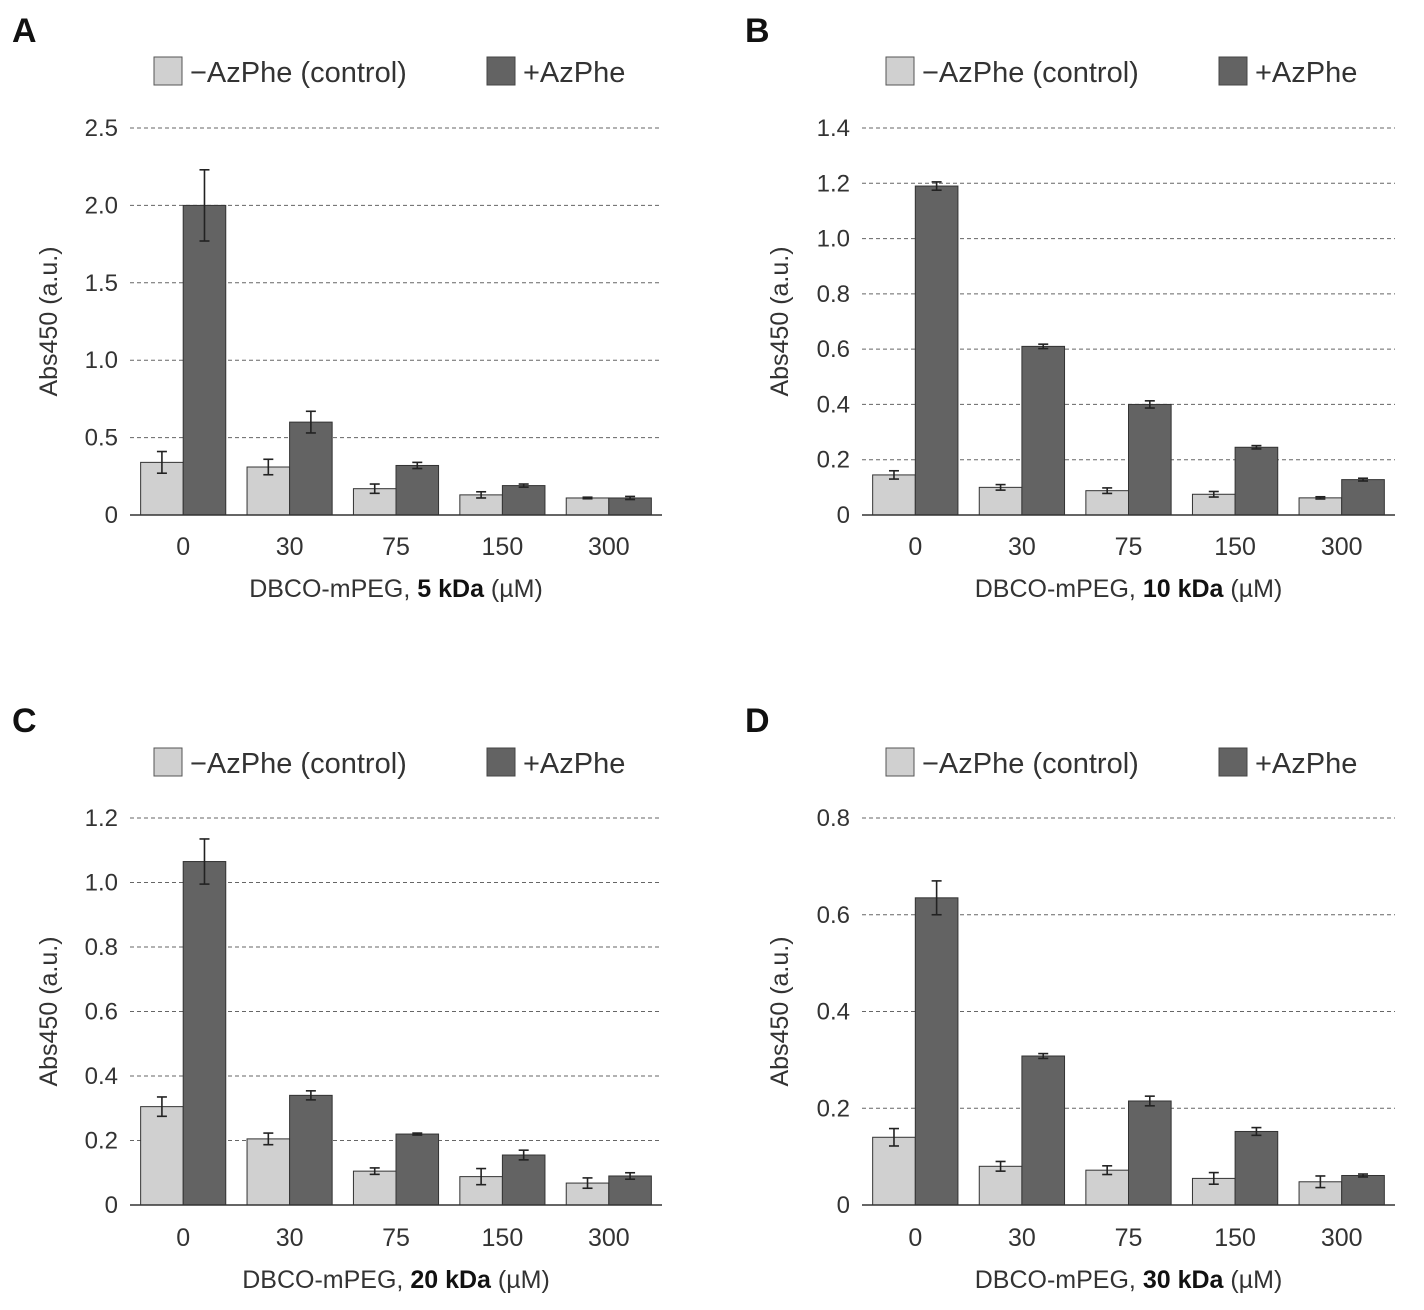 The image size is (1424, 1310). What do you see at coordinates (396, 589) in the screenshot?
I see `x-axis-title: DBCO-mPEG, 5 kDa (µM)` at bounding box center [396, 589].